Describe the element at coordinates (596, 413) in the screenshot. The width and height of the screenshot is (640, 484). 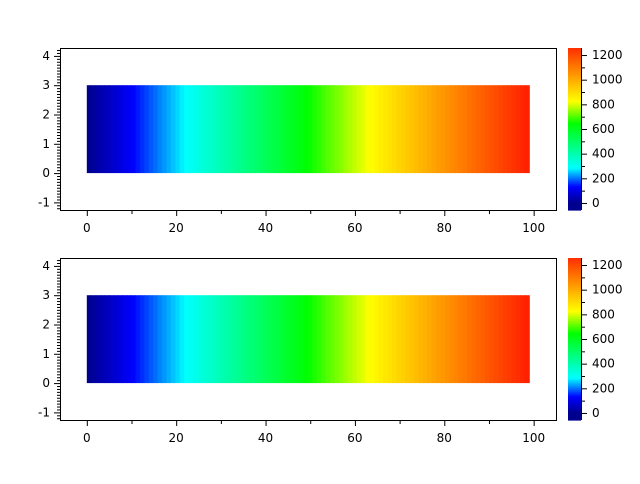
I see `colorbar-tick-label: 0` at that location.